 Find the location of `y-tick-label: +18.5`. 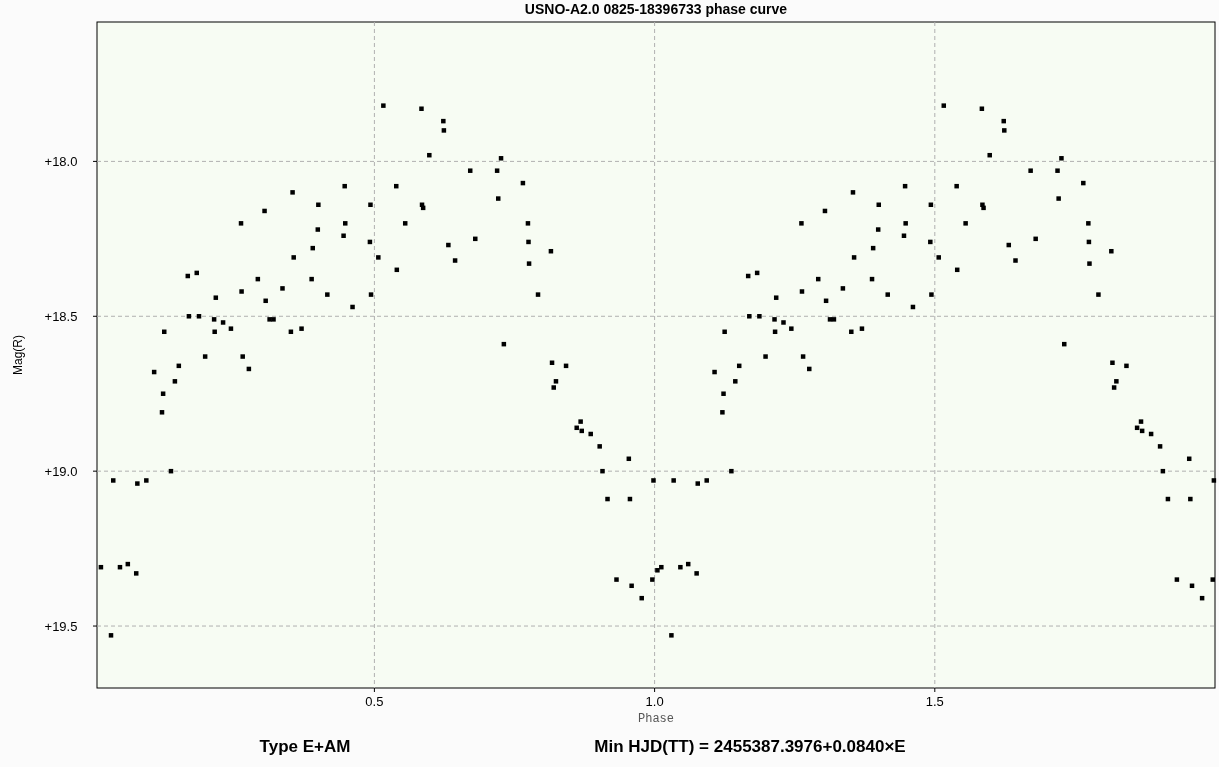

y-tick-label: +18.5 is located at coordinates (61, 317).